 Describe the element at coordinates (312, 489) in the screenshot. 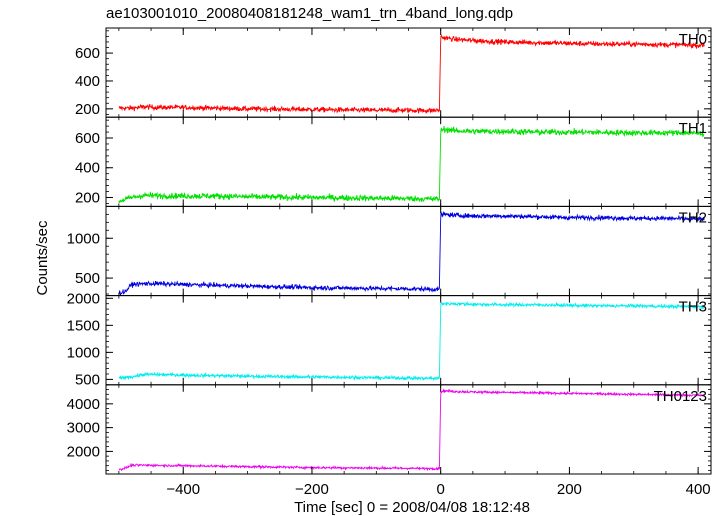

I see `x-tick-label: −200` at that location.